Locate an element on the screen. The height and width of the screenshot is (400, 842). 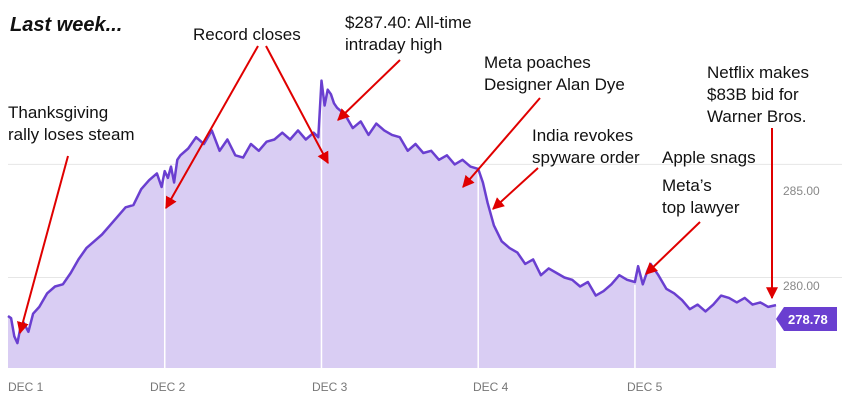
arrow-all-time-high is located at coordinates (369, 90).